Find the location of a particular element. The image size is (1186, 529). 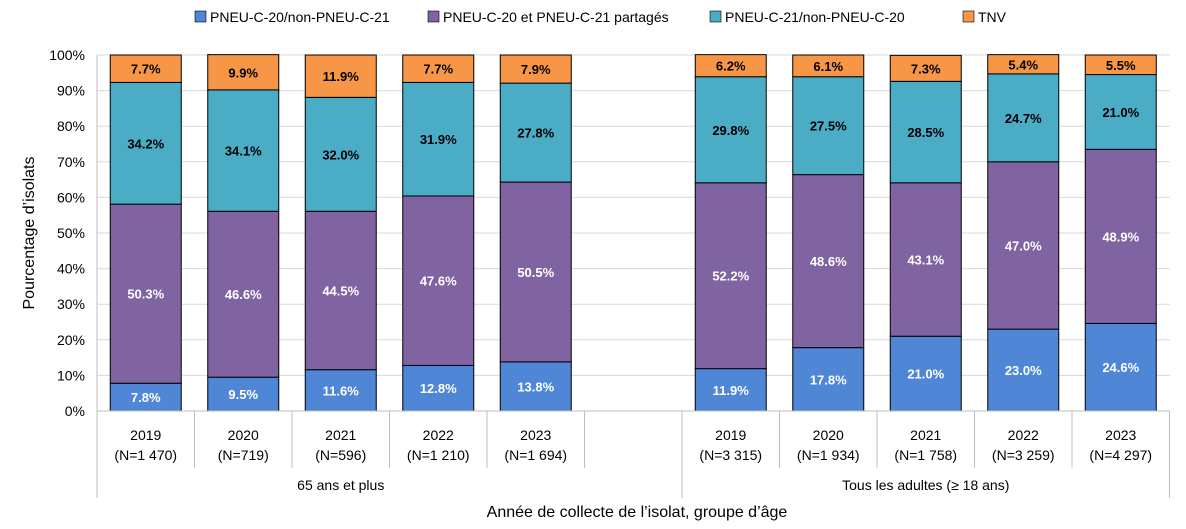

x-tick-n: (N=3 259) is located at coordinates (1023, 455).